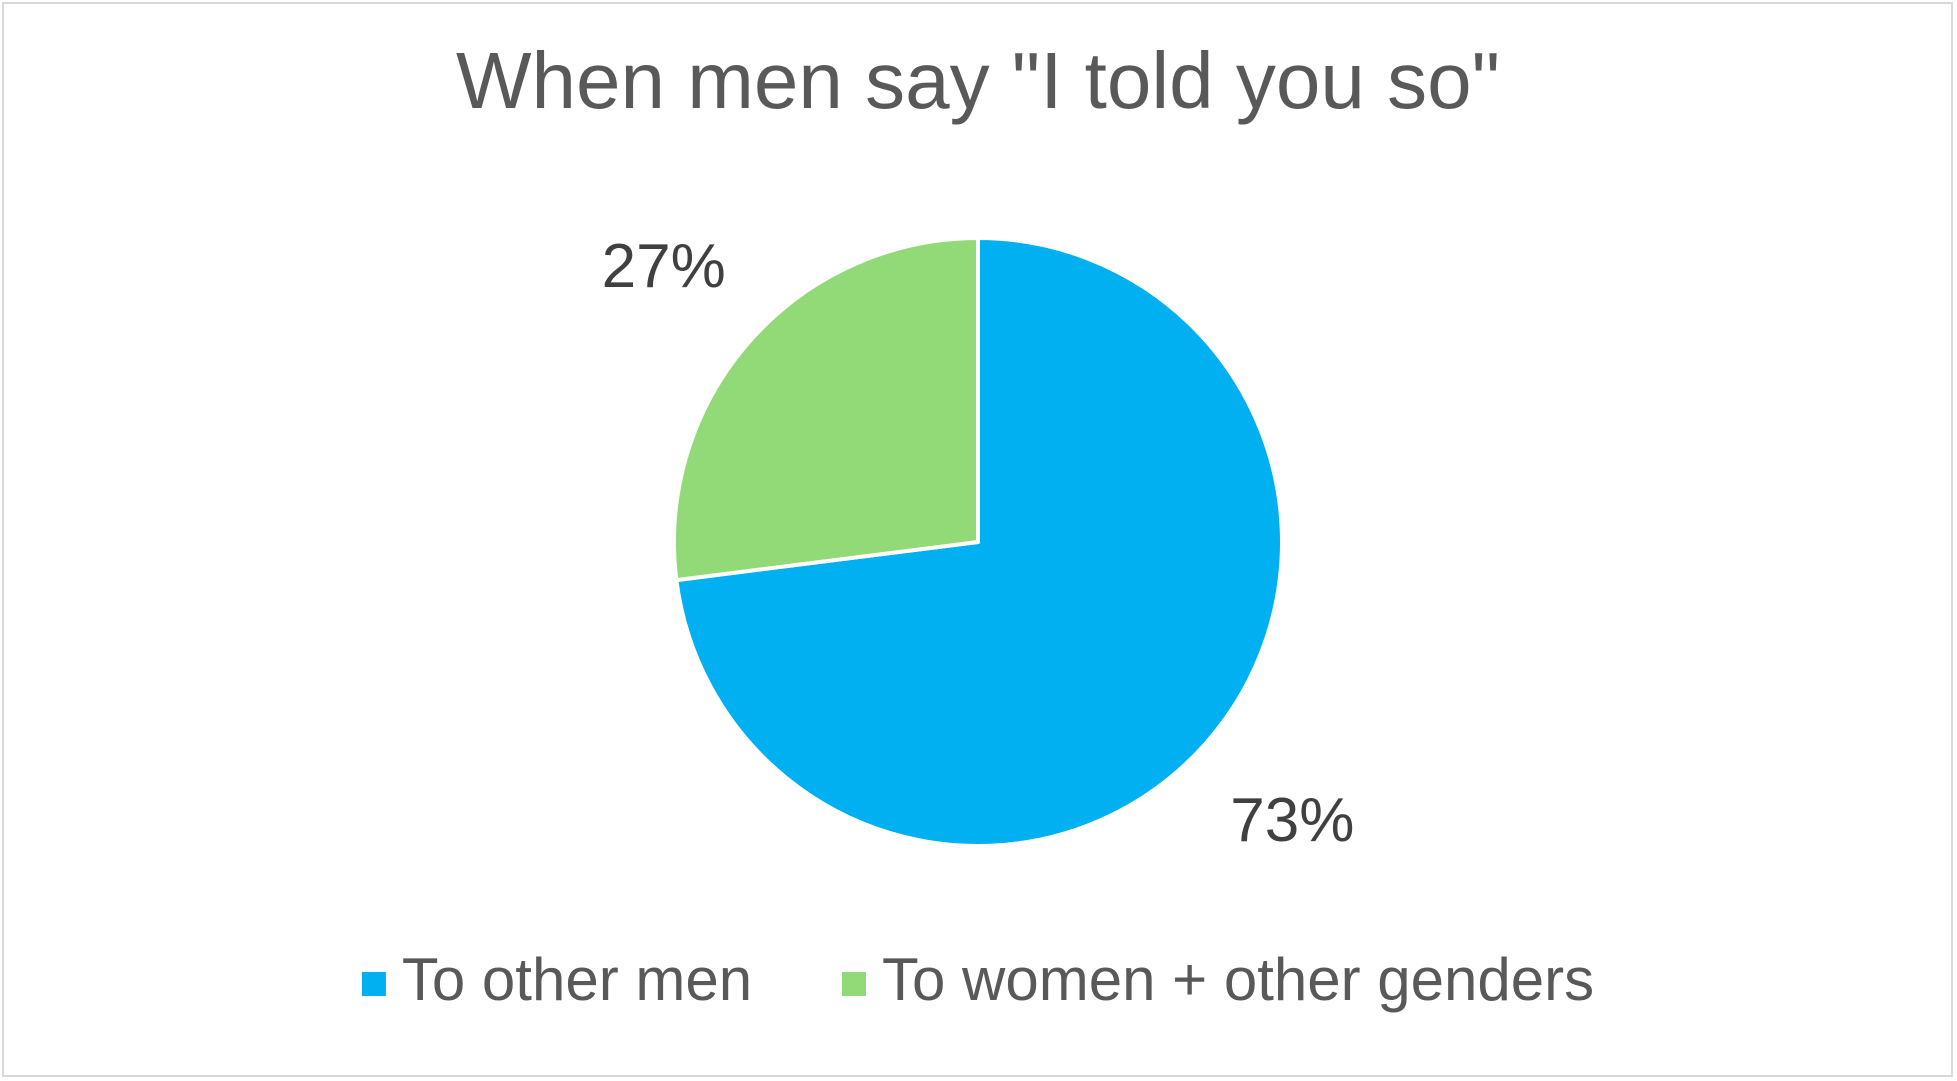 This screenshot has width=1957, height=1081. Describe the element at coordinates (1238, 979) in the screenshot. I see `legend-label-2: To women + other genders` at that location.